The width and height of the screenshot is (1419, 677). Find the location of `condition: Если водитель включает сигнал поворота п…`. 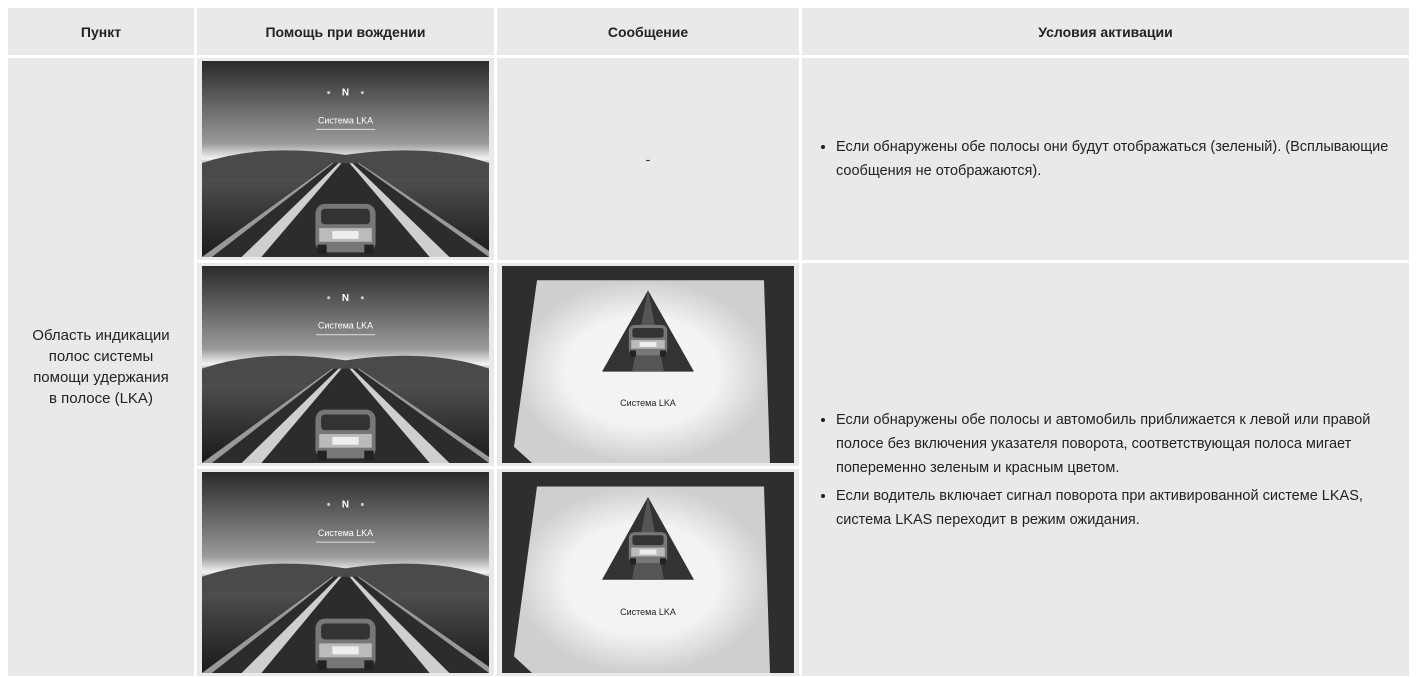

condition: Если водитель включает сигнал поворота п… is located at coordinates (1112, 508).